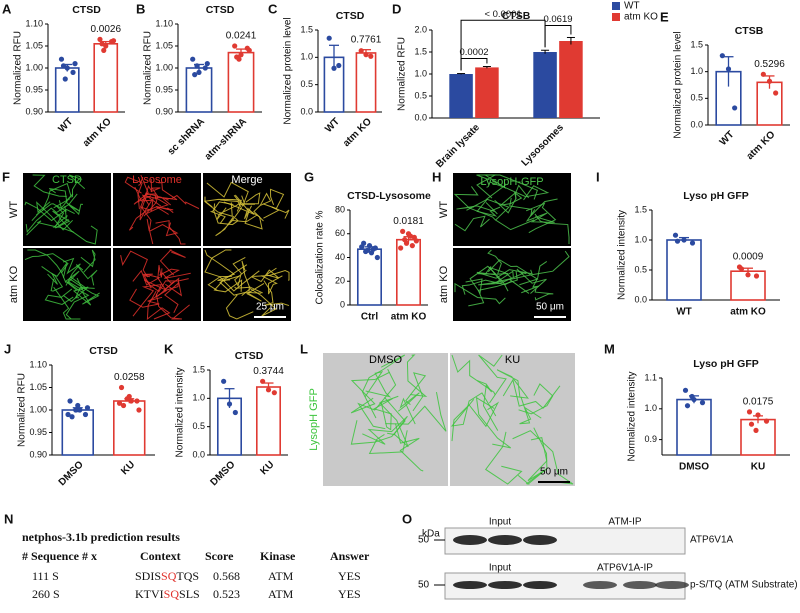  Describe the element at coordinates (632, 6) in the screenshot. I see `legend-label: WT` at that location.